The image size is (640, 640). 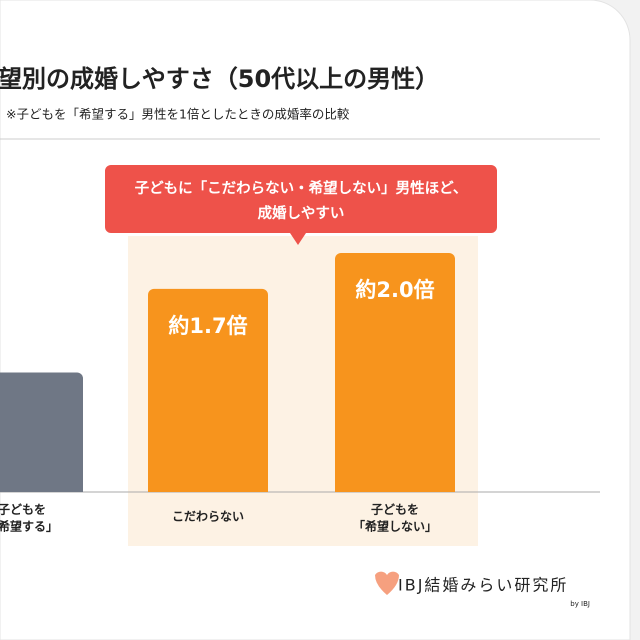 I want to click on callout-text: 成婚しやすい, so click(x=301, y=213).